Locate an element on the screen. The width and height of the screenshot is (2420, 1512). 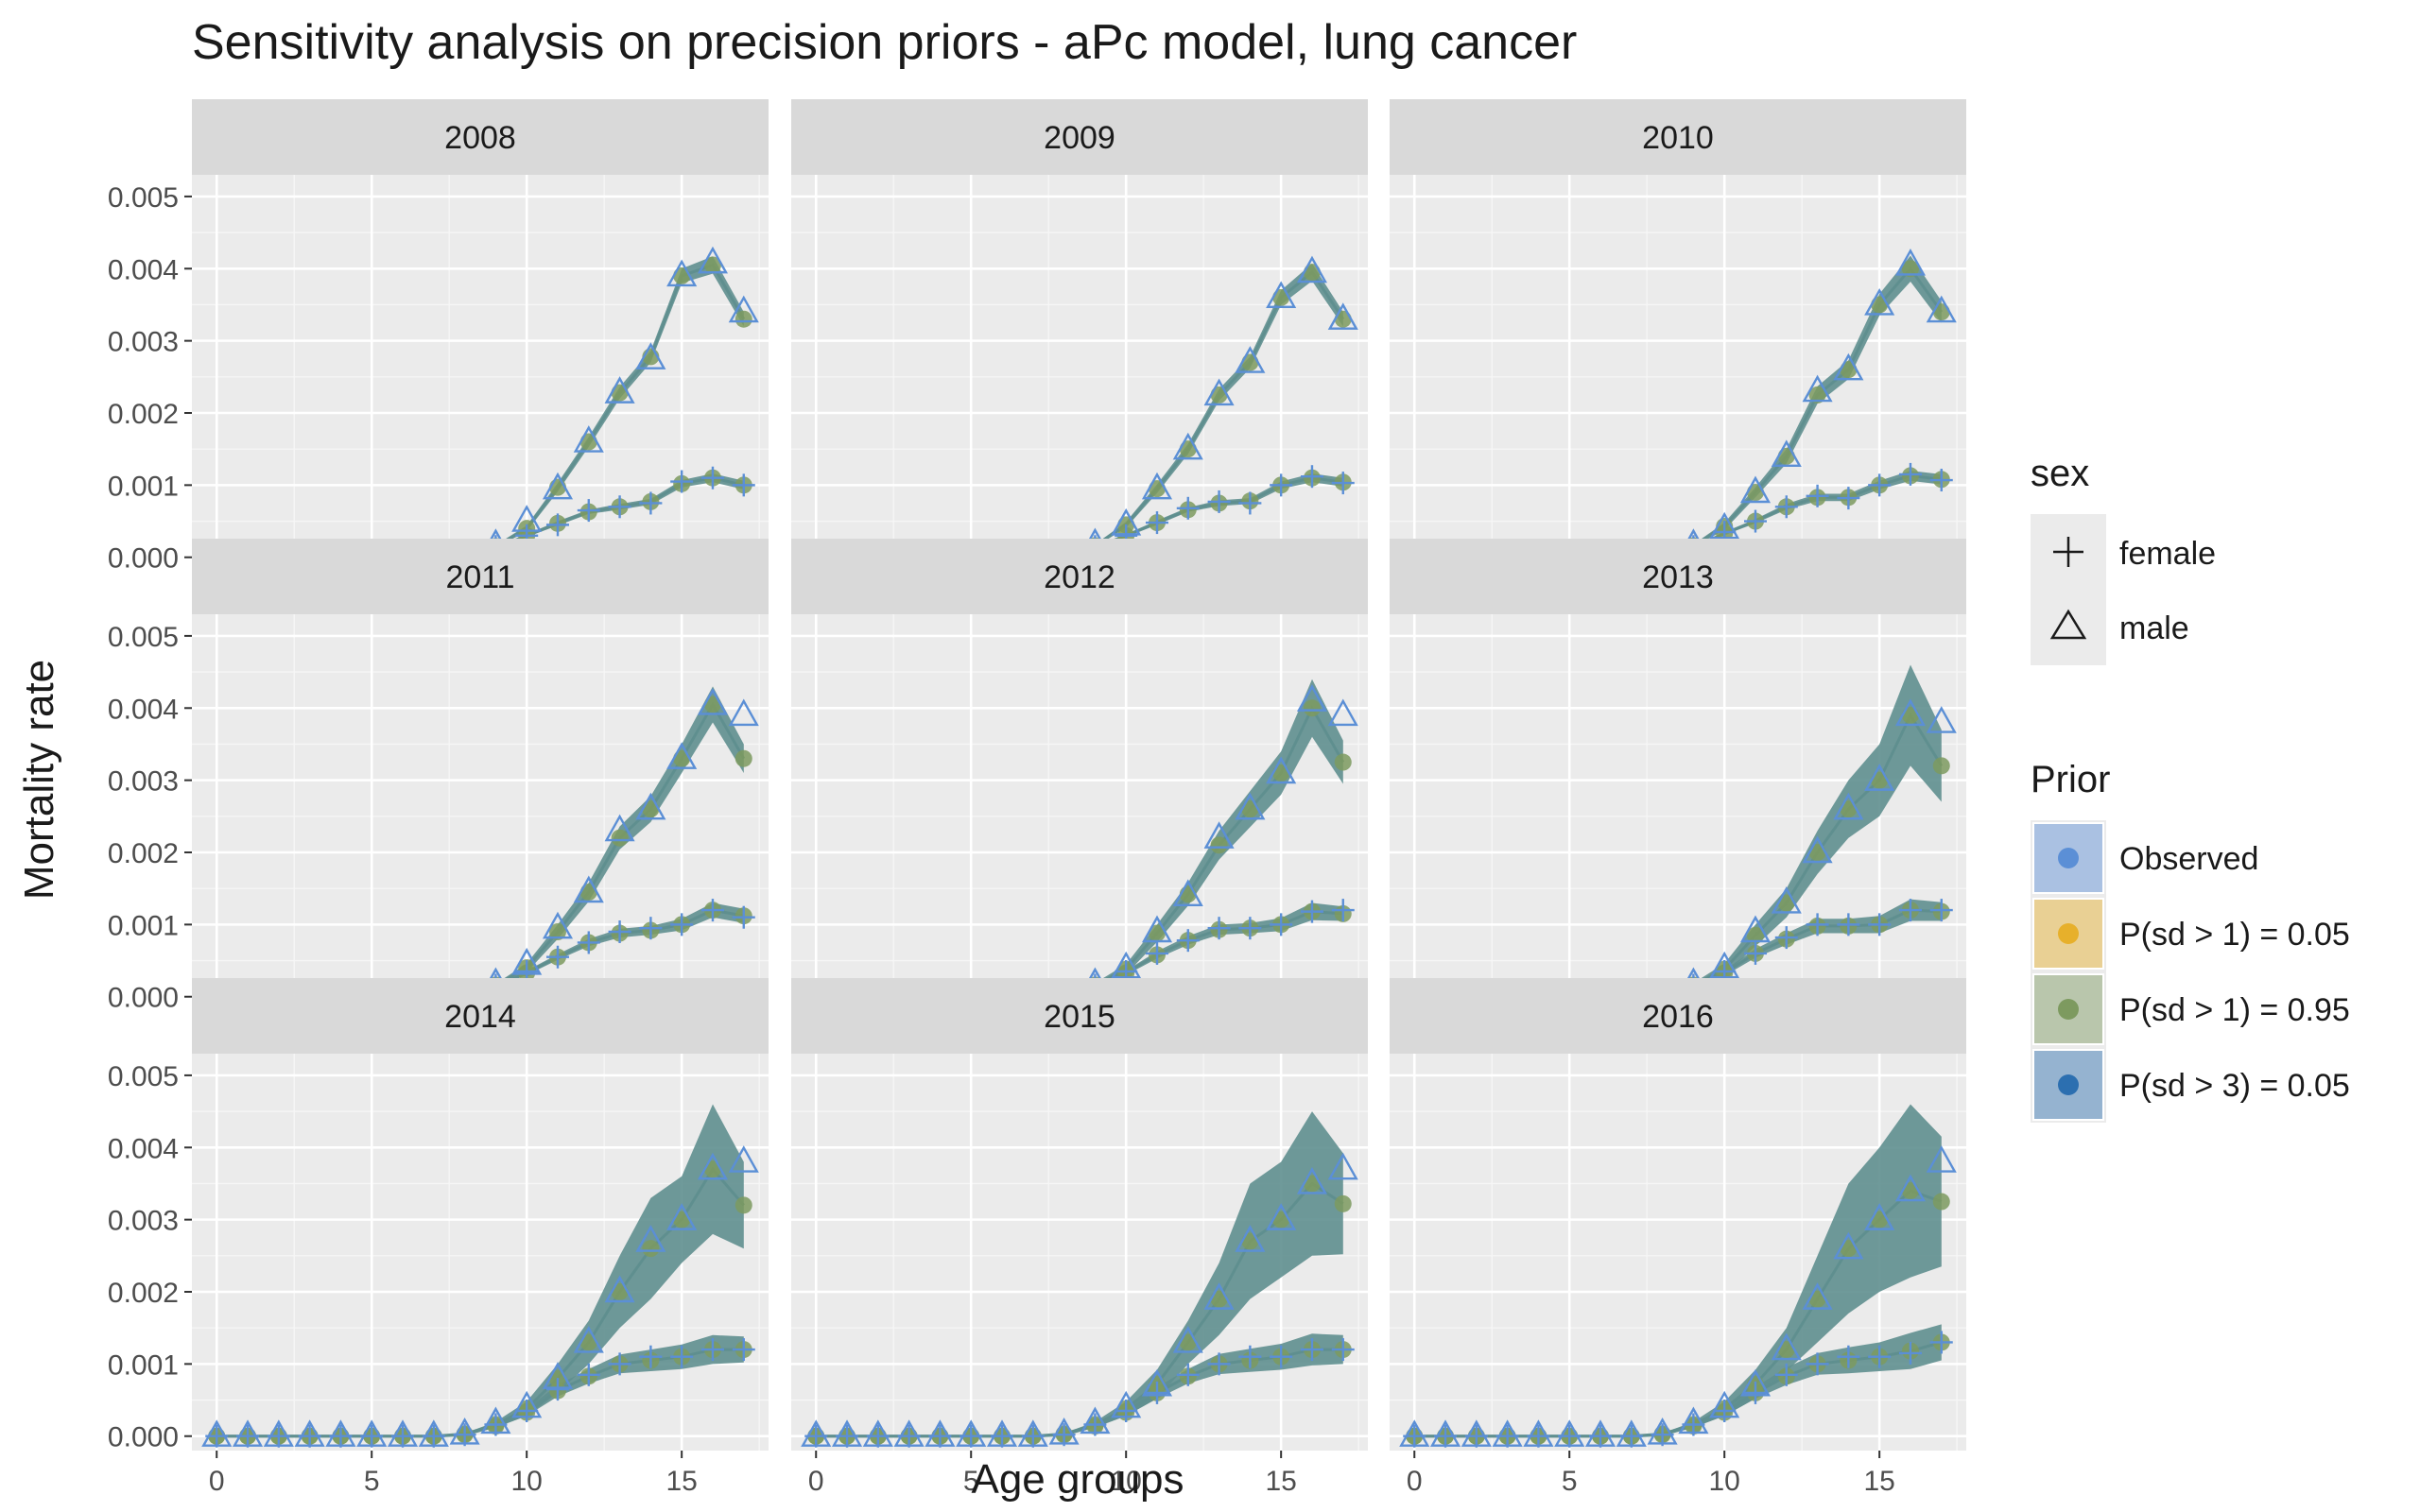
facet-panel: 2010 is located at coordinates (1678, 335).